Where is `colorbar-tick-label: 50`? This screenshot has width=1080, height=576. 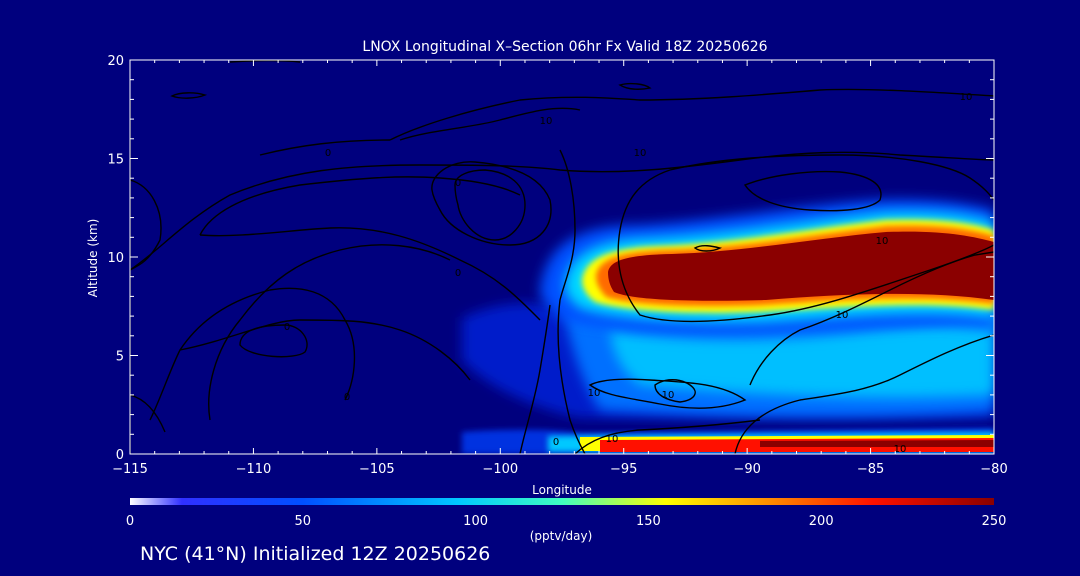
colorbar-tick-label: 50 is located at coordinates (303, 521).